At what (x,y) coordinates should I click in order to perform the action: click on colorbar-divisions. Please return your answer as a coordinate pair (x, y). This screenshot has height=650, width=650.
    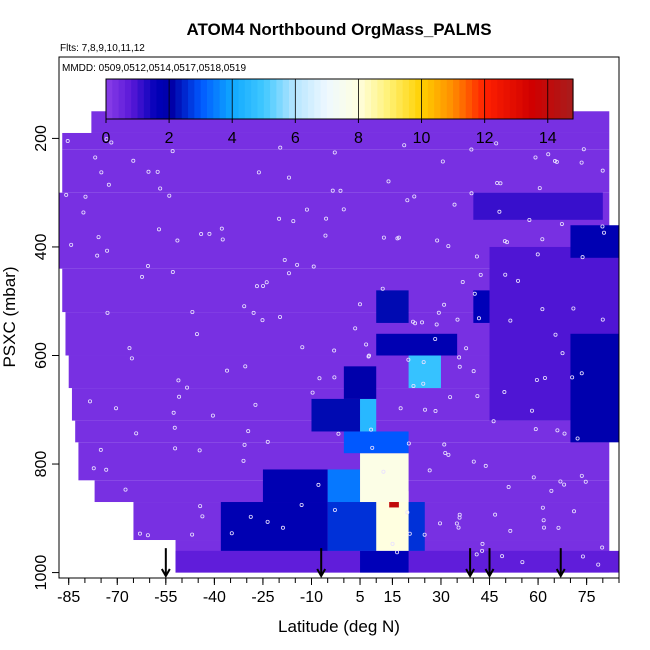
    Looking at the image, I should click on (358, 99).